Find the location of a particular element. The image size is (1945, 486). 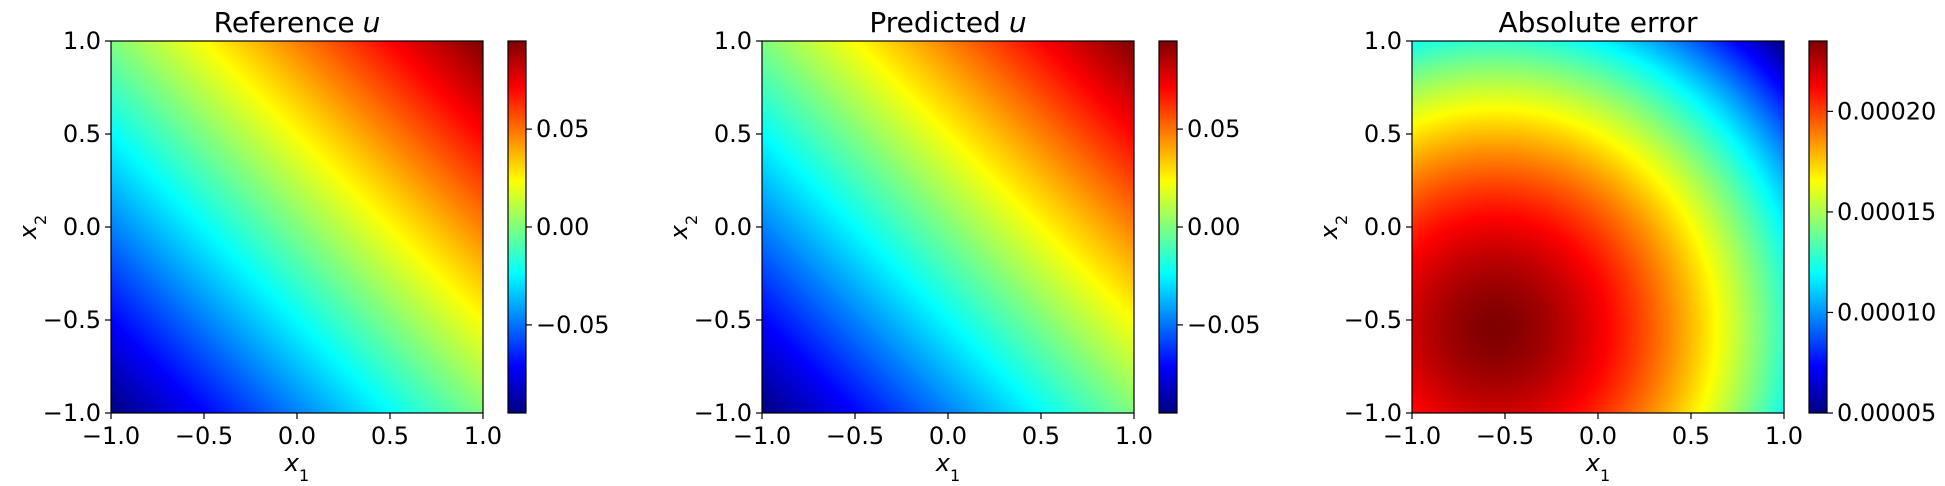

chart-title-text: Absolute error is located at coordinates (1598, 22).